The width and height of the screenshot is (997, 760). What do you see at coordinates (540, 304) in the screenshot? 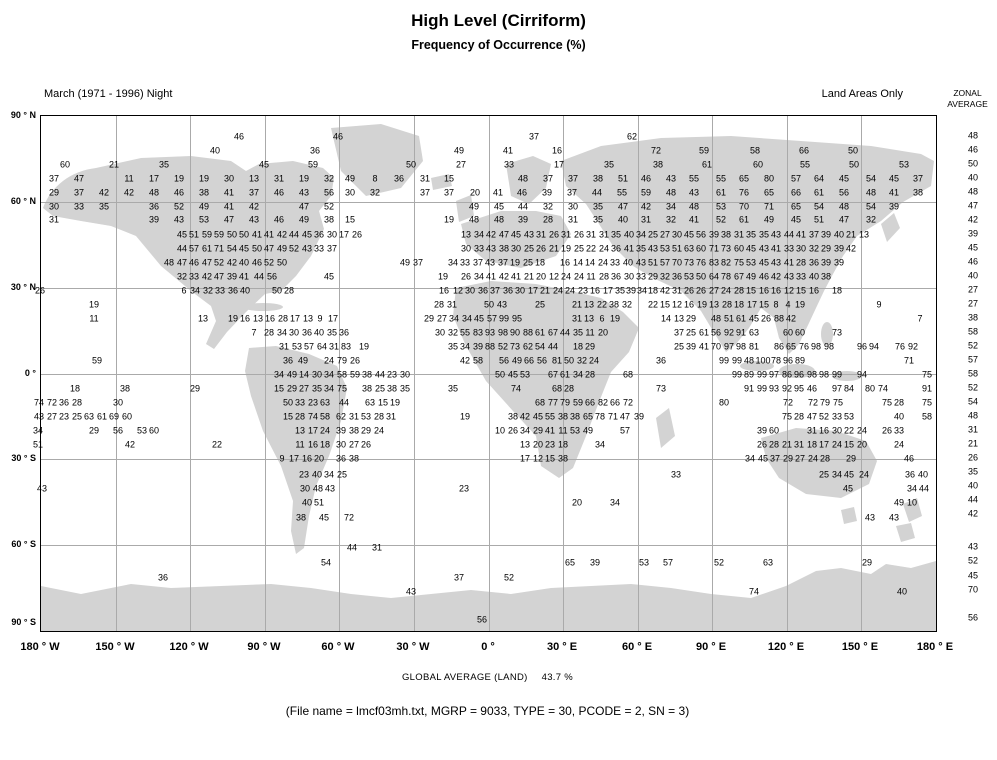
I see `grid-value: 25` at bounding box center [540, 304].